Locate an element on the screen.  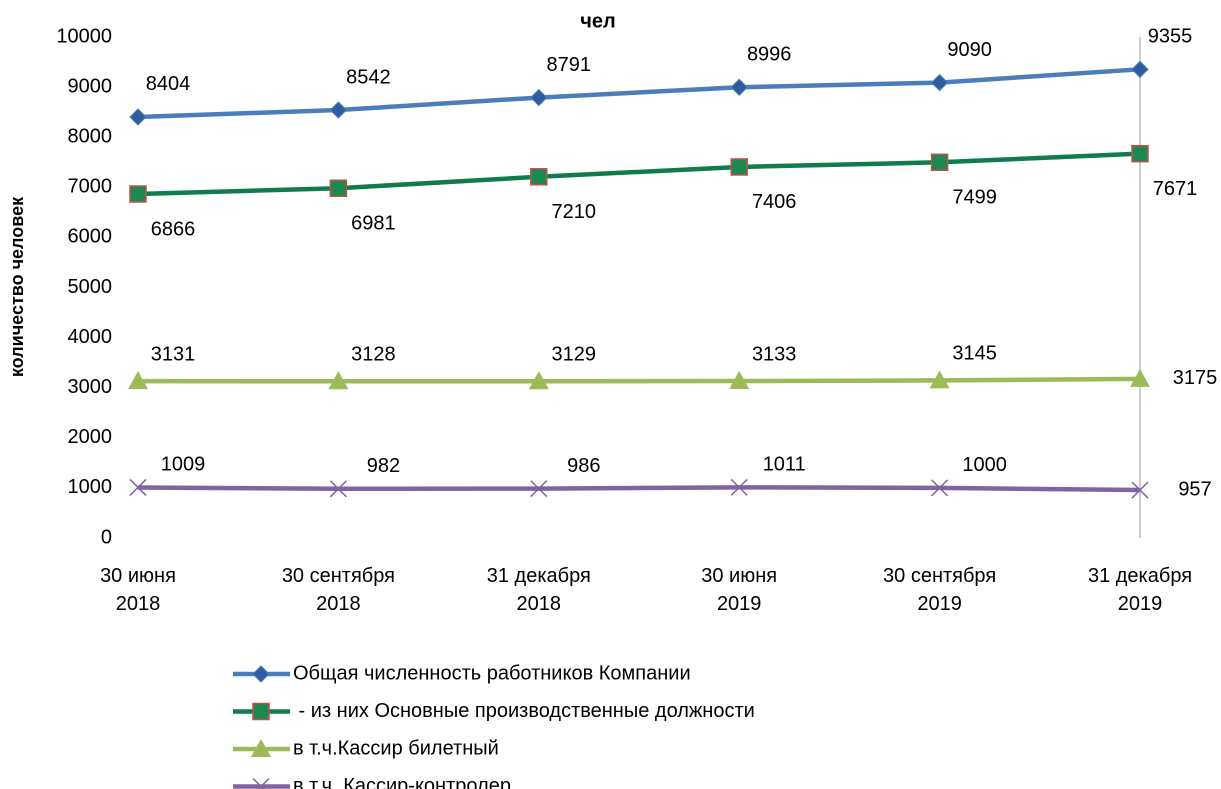
x-tick-label: 31 декабря 2019 is located at coordinates (1140, 590).